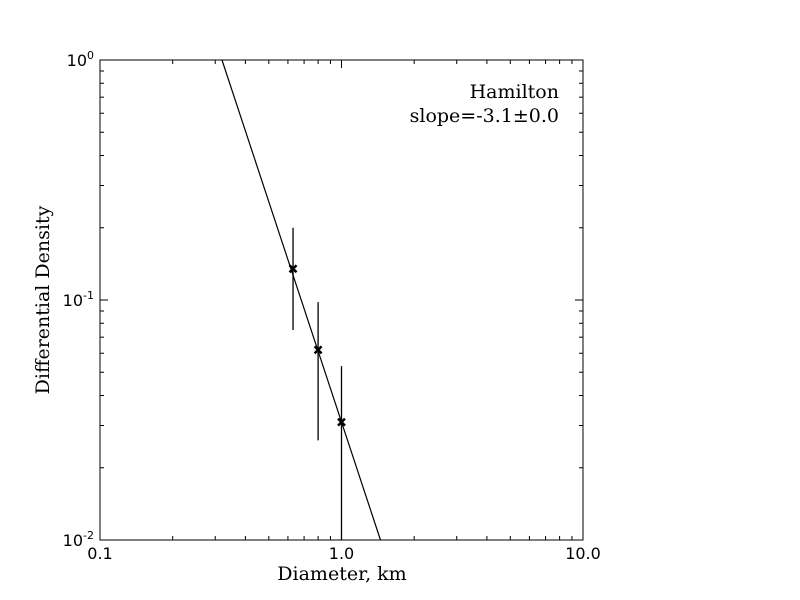  I want to click on annotation-slope: slope=-3.1±0.0, so click(484, 116).